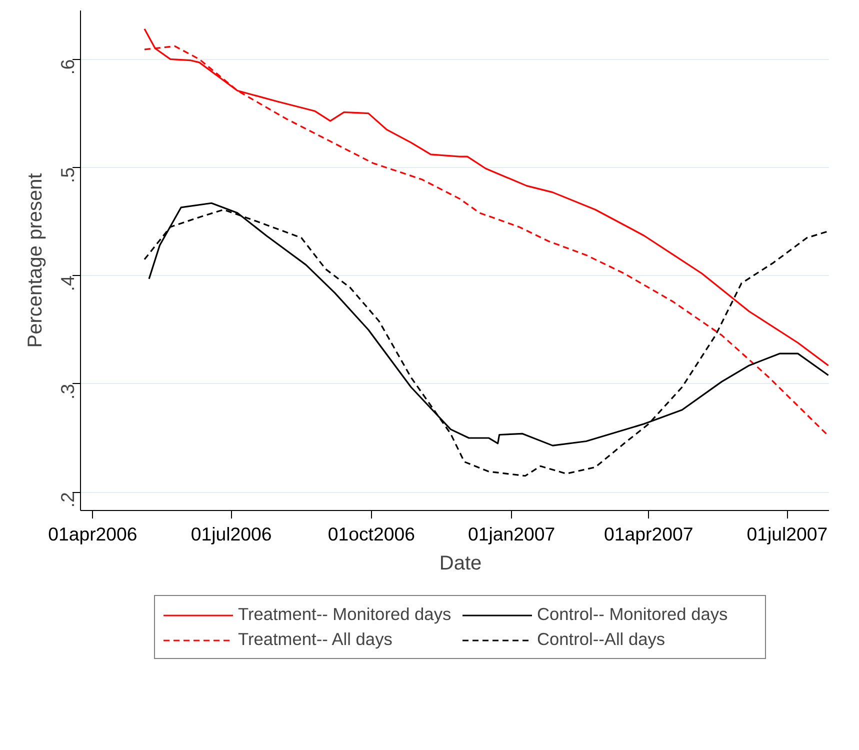  What do you see at coordinates (460, 563) in the screenshot?
I see `x-axis-title: Date` at bounding box center [460, 563].